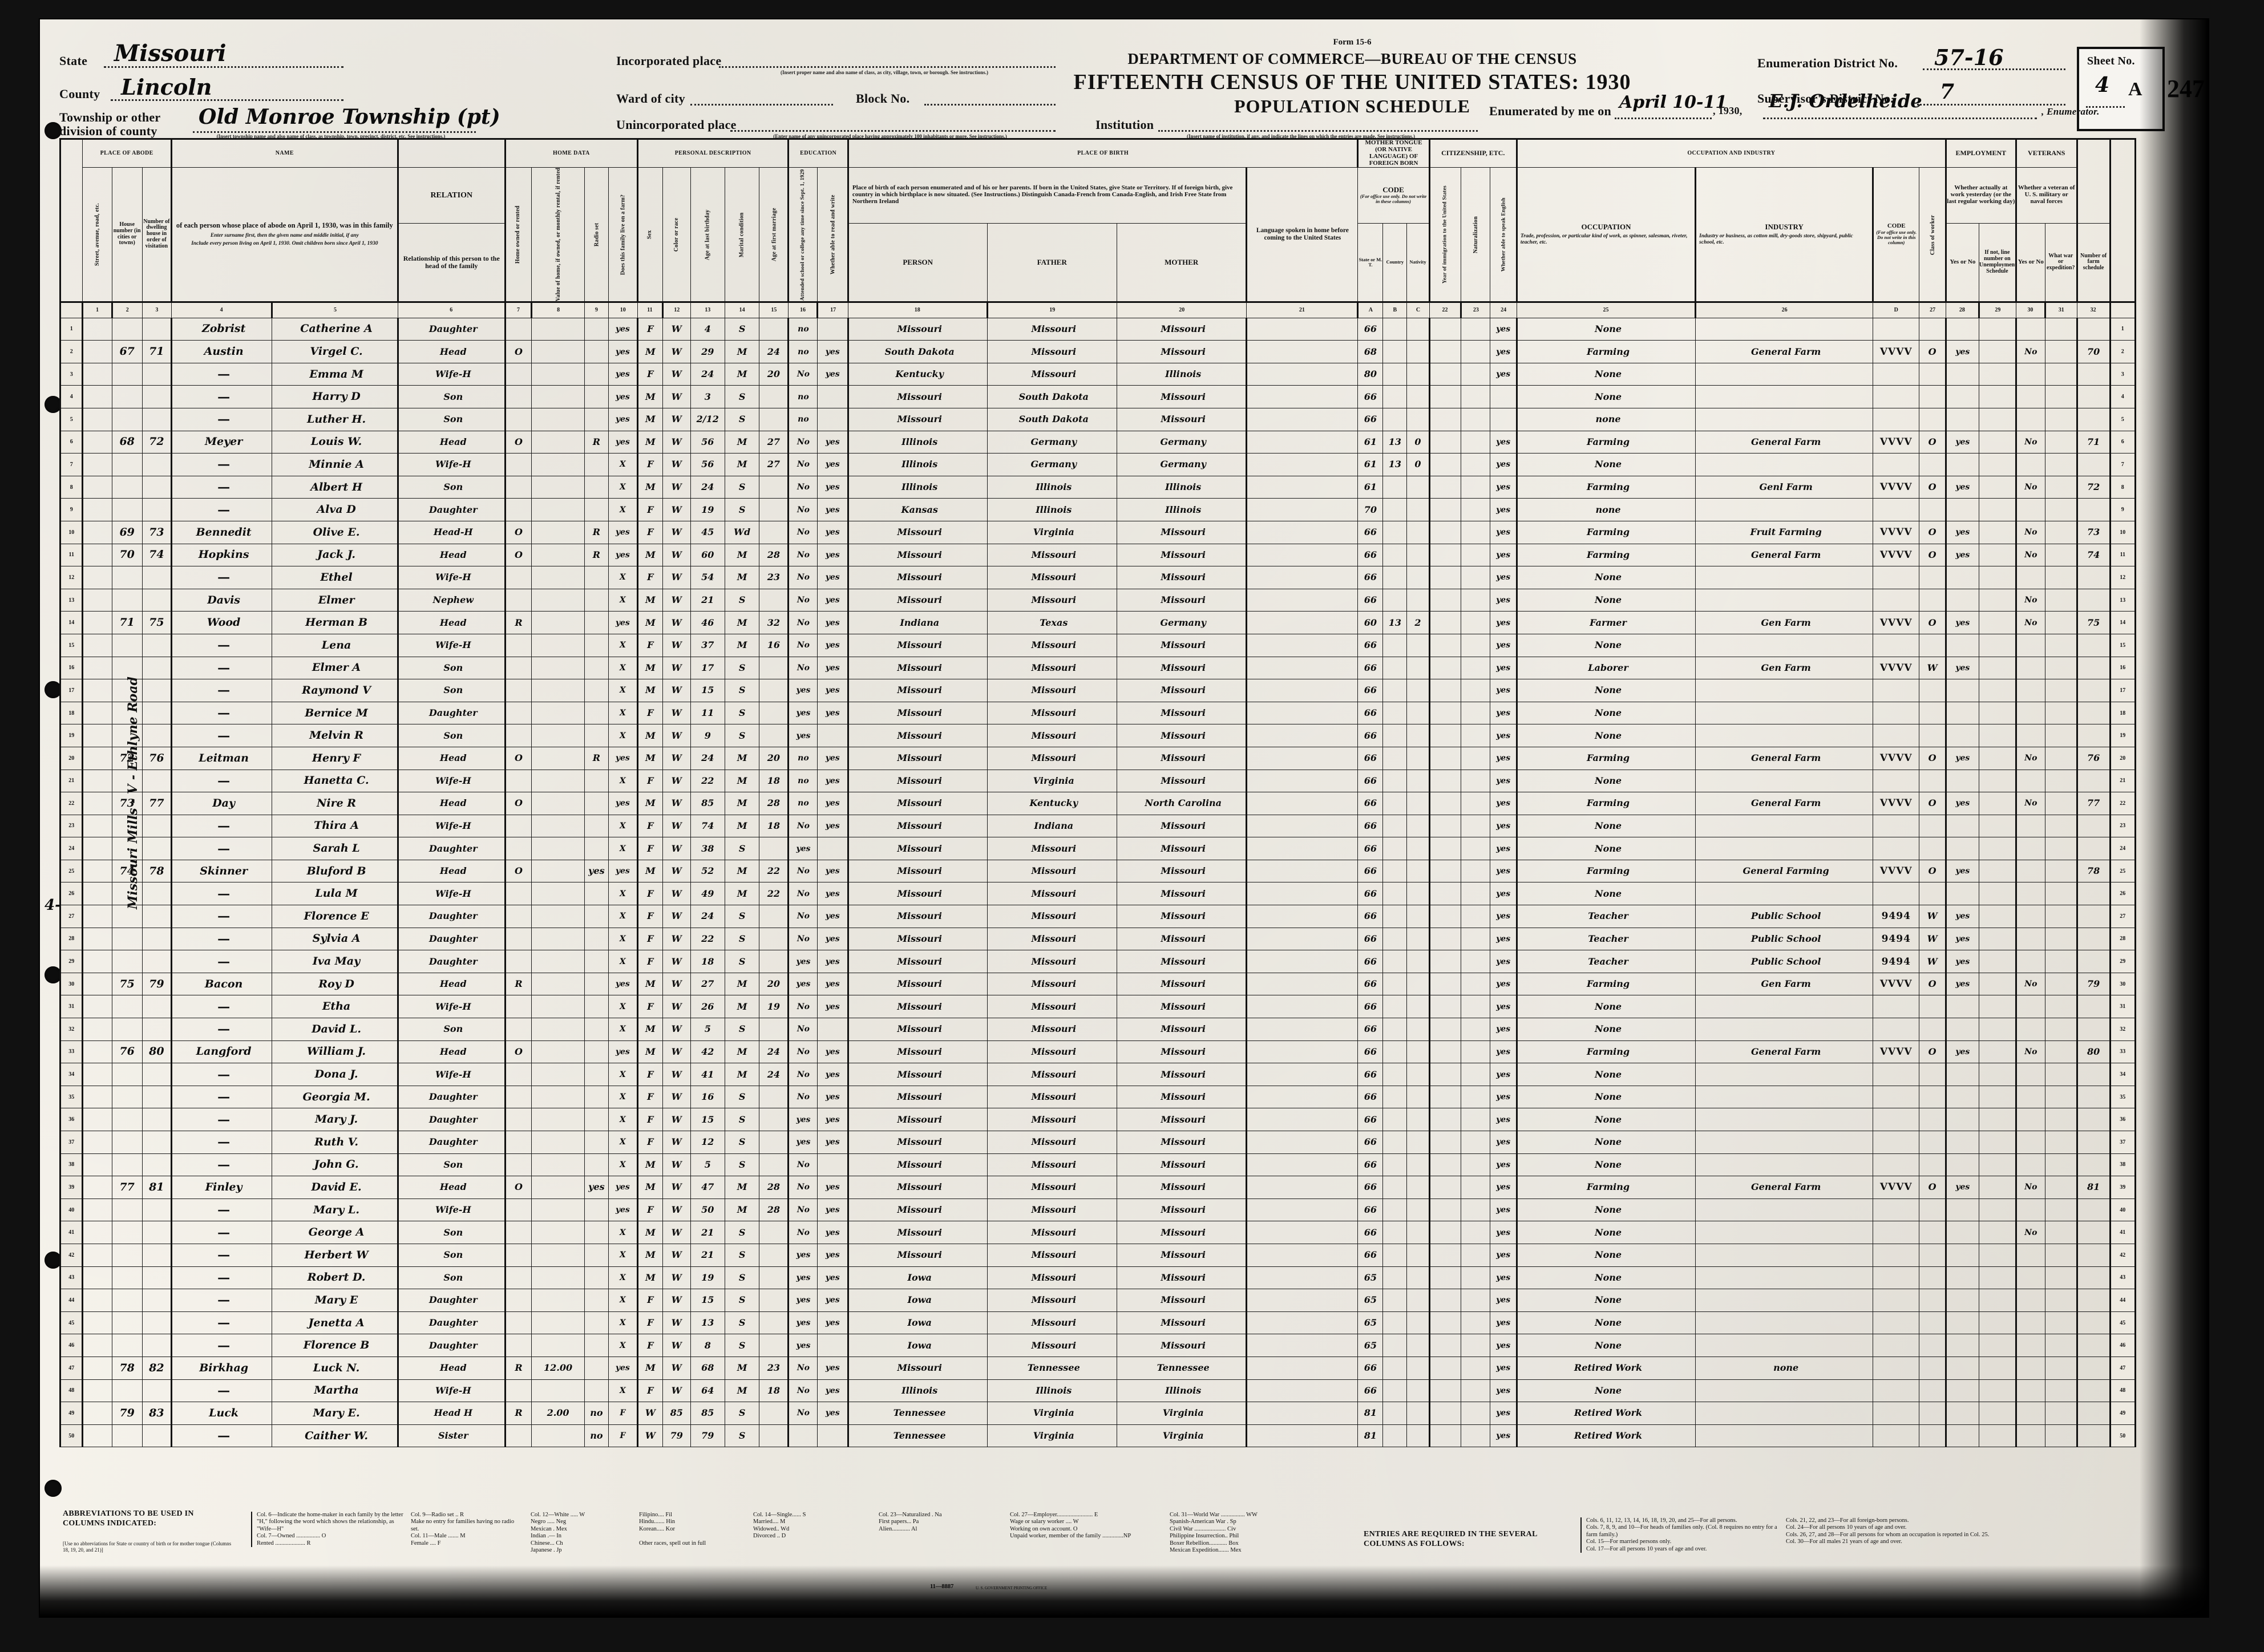 Image resolution: width=2264 pixels, height=1652 pixels. What do you see at coordinates (222, 1187) in the screenshot?
I see `surname-cell: Finley` at bounding box center [222, 1187].